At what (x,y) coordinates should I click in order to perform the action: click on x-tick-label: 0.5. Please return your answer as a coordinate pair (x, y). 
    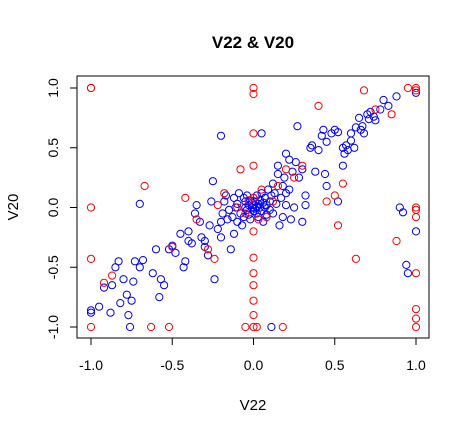
    Looking at the image, I should click on (335, 365).